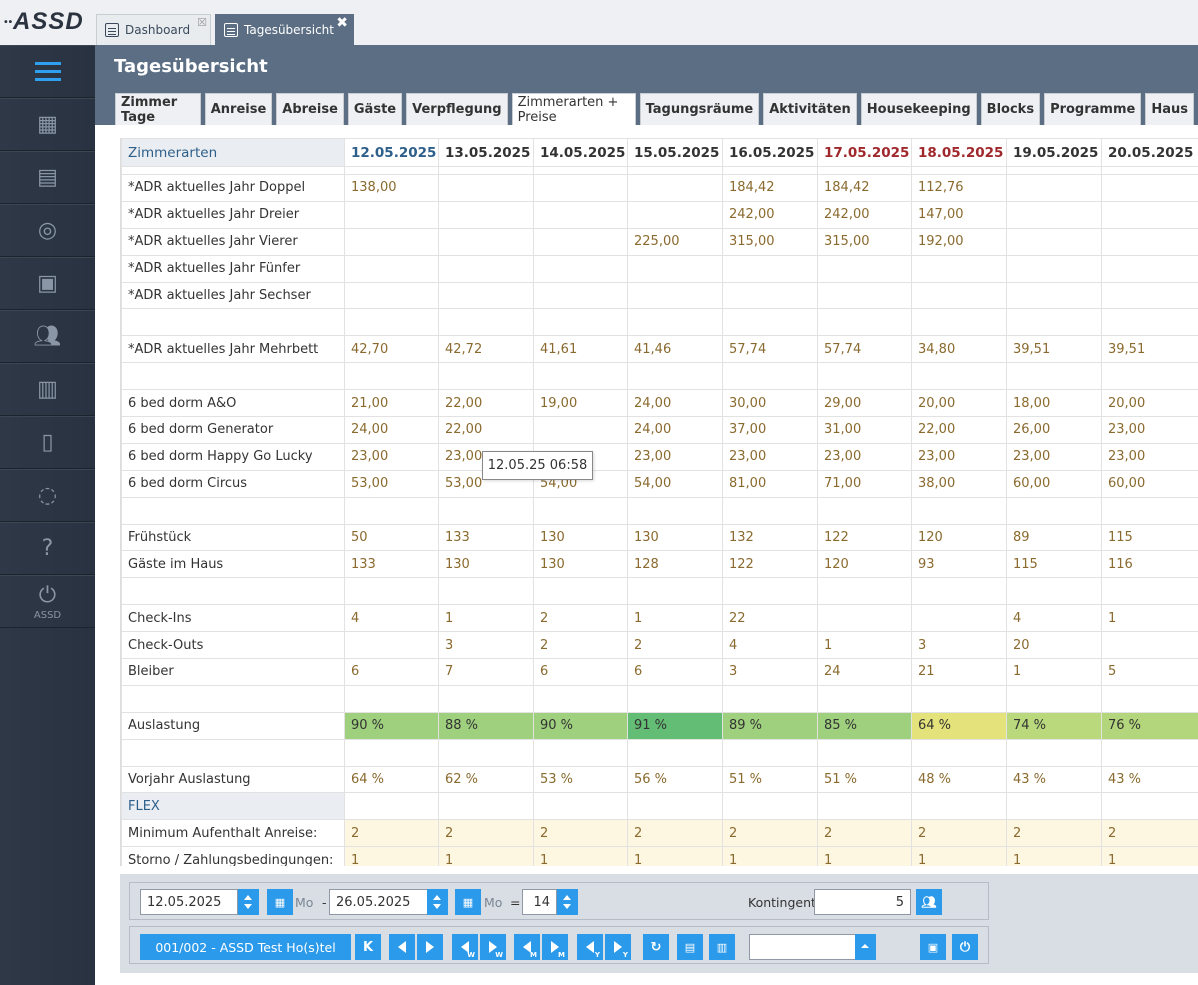 The height and width of the screenshot is (985, 1198). What do you see at coordinates (486, 672) in the screenshot?
I see `grid-cell: 7` at bounding box center [486, 672].